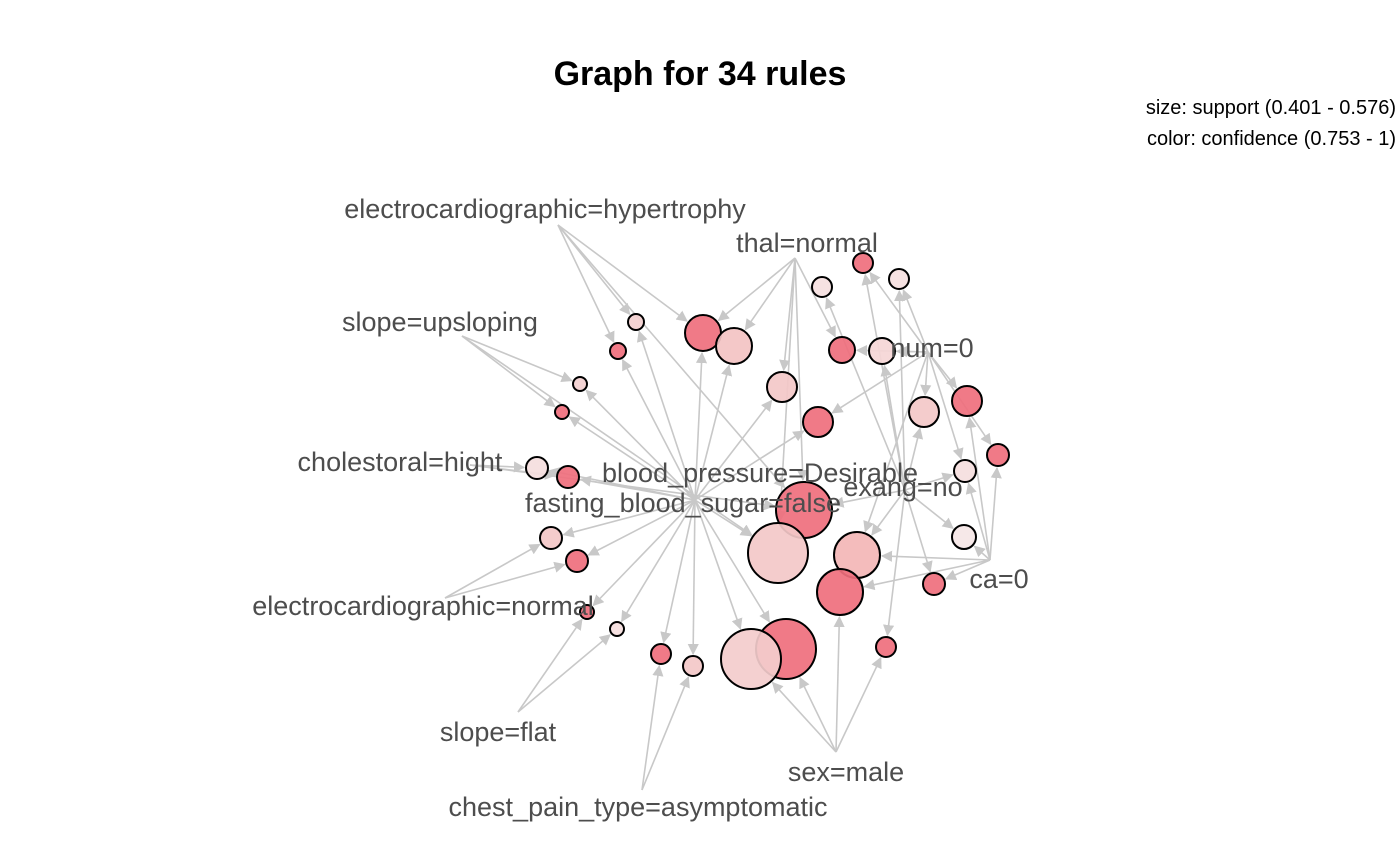  I want to click on item-label-exang: exang=no, so click(902, 487).